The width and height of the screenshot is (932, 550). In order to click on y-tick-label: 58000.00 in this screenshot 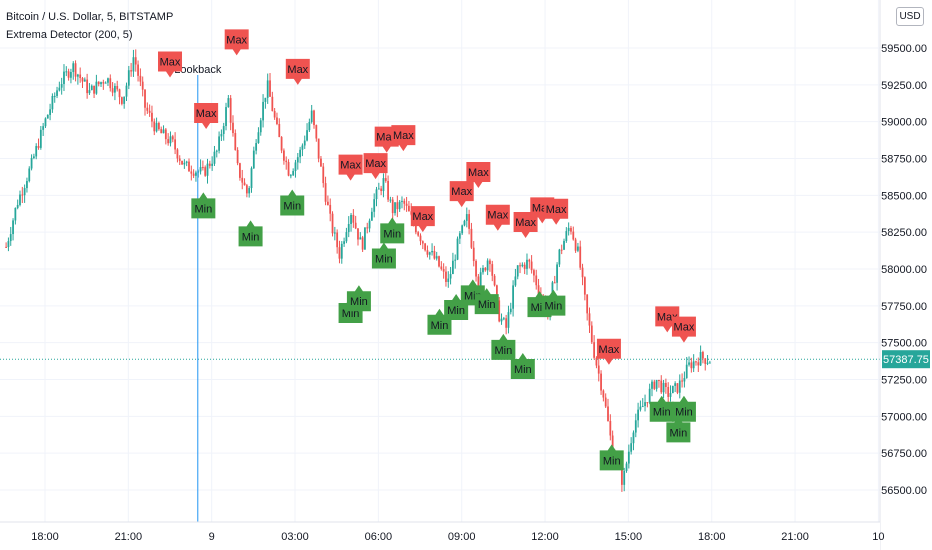, I will do `click(904, 270)`.